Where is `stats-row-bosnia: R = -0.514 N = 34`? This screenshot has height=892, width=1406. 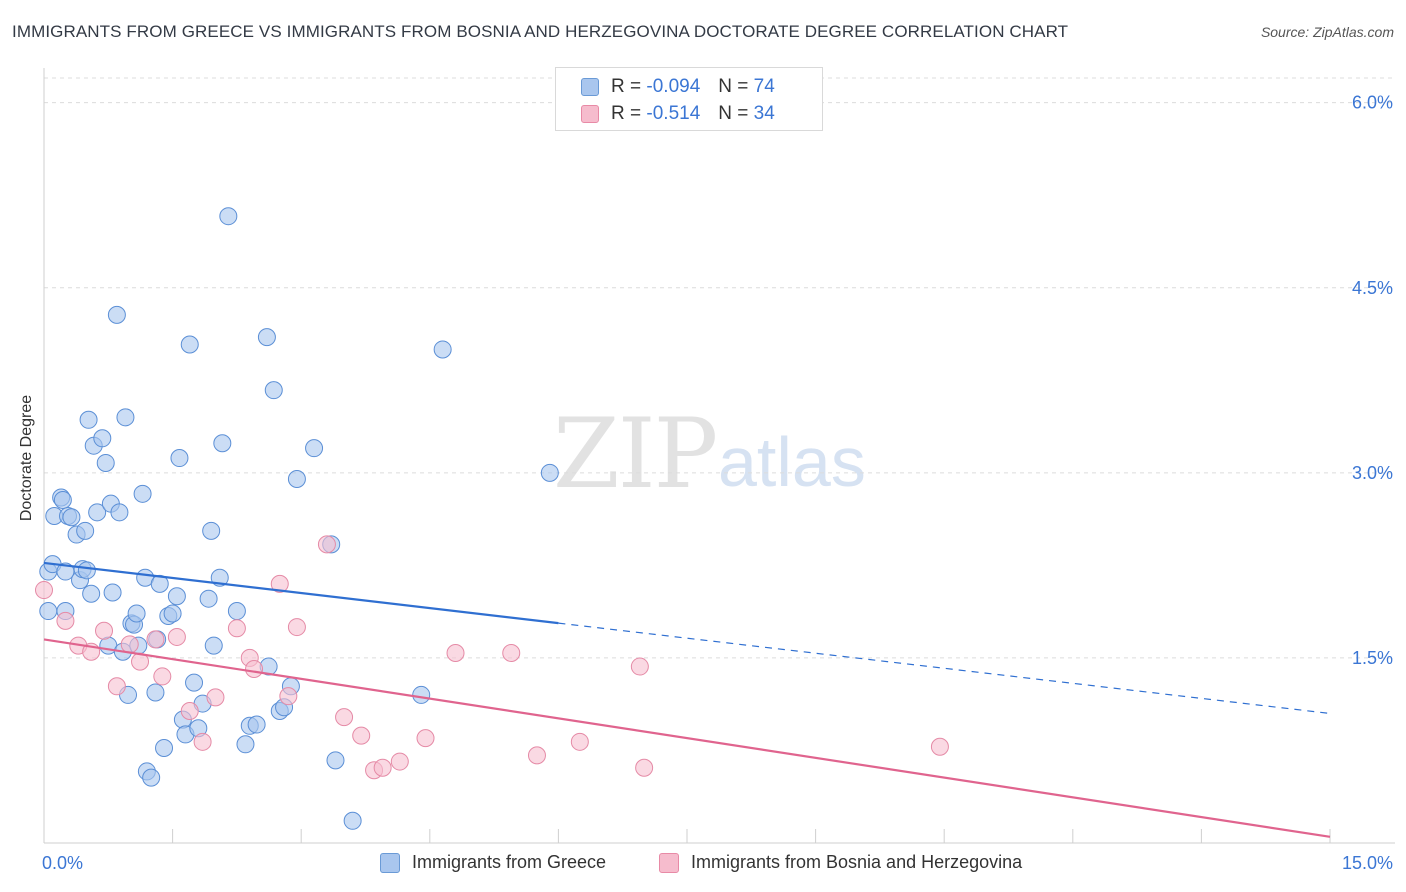
stats-row-bosnia: R = -0.514 N = 34 is located at coordinates (678, 114).